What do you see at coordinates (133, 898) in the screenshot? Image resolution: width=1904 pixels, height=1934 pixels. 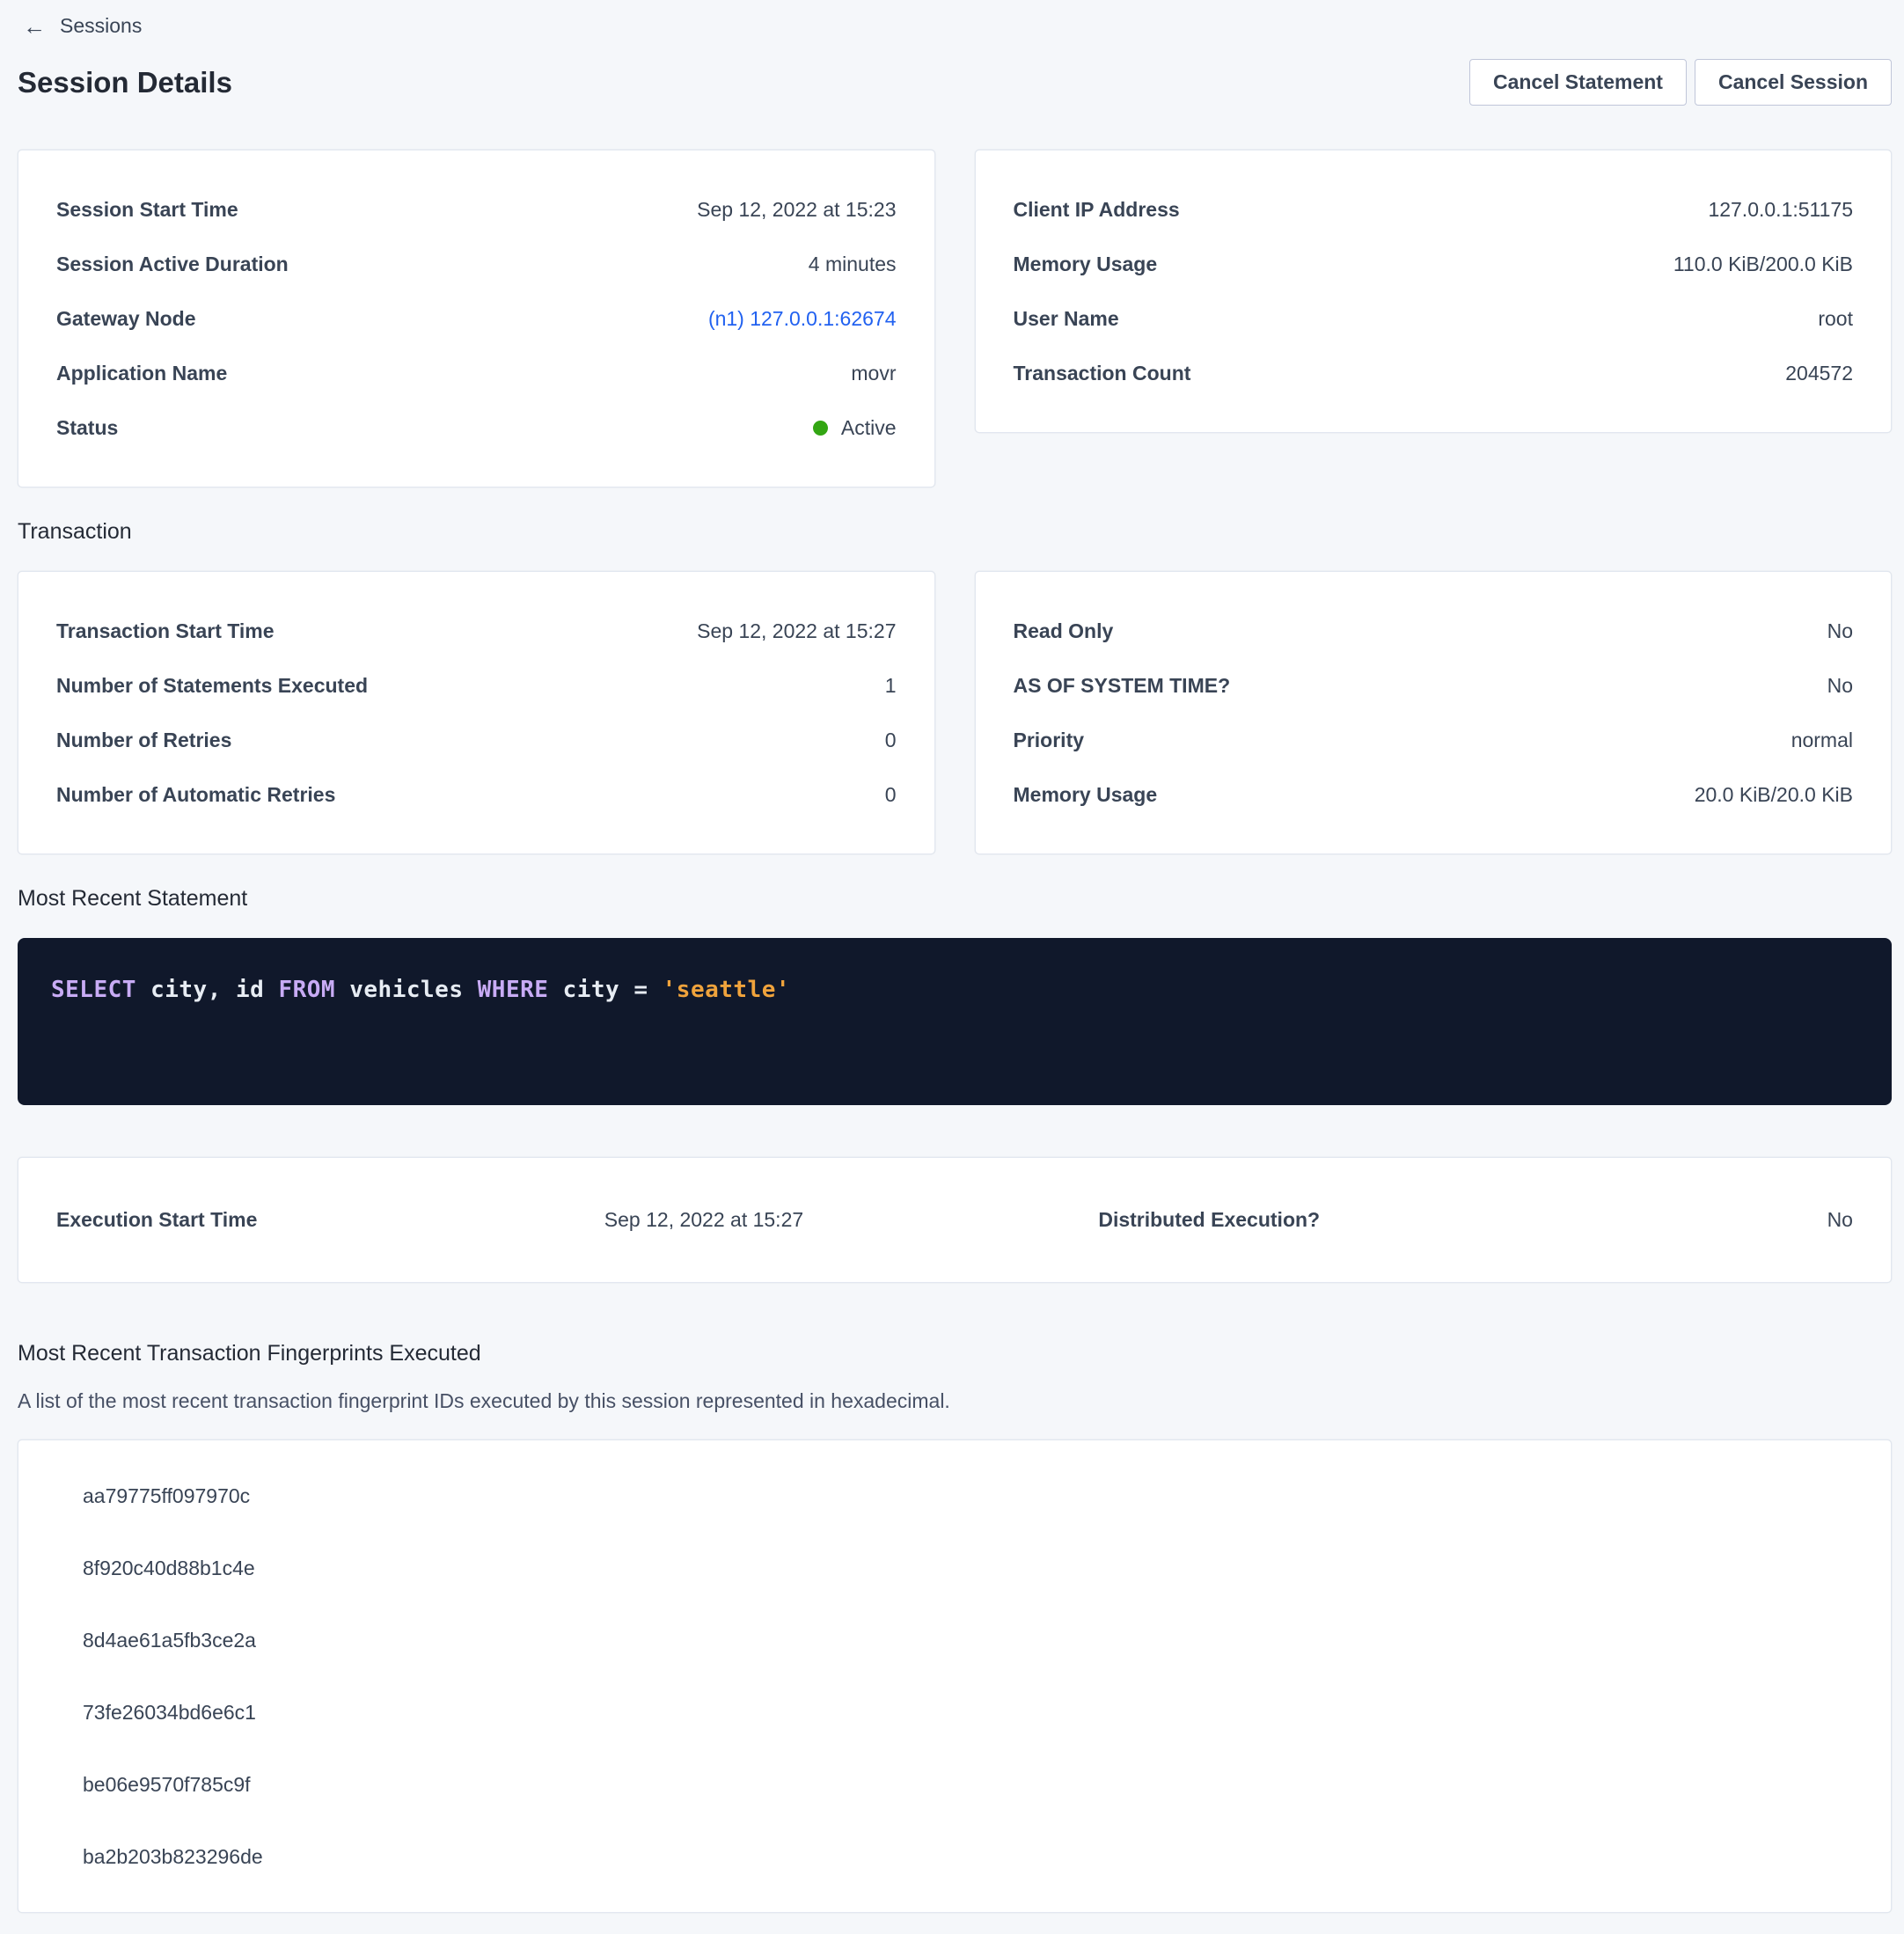 I see `statement-section-title: Most Recent Statement` at bounding box center [133, 898].